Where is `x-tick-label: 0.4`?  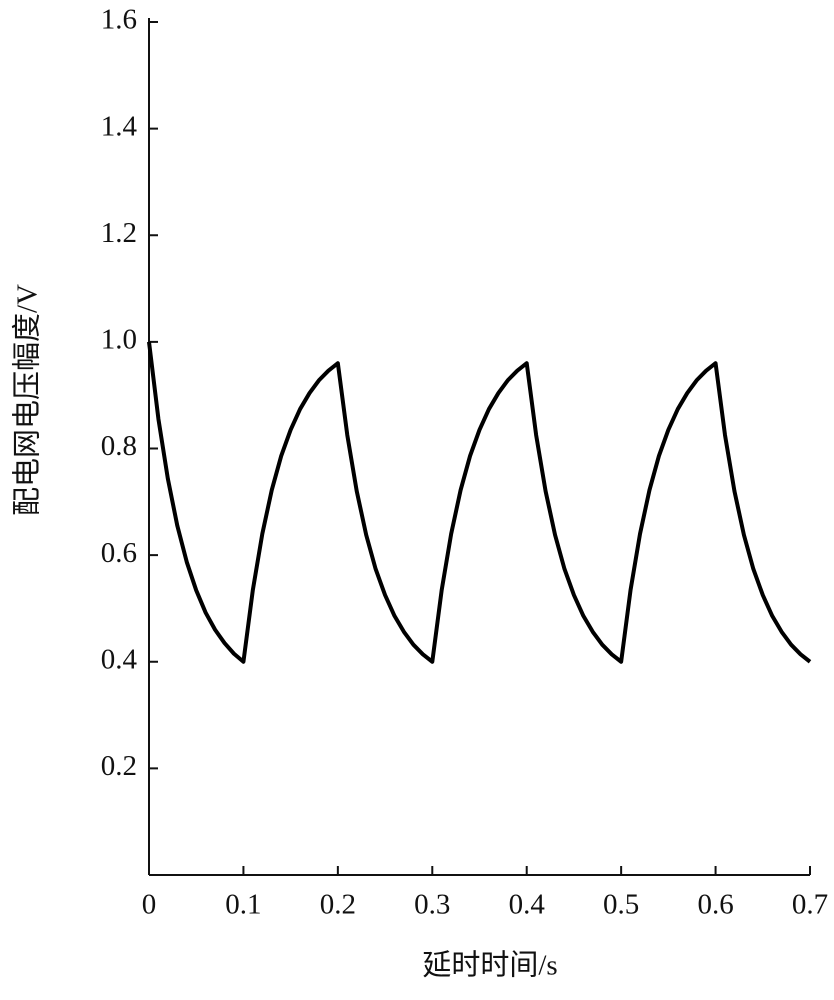
x-tick-label: 0.4 is located at coordinates (527, 905).